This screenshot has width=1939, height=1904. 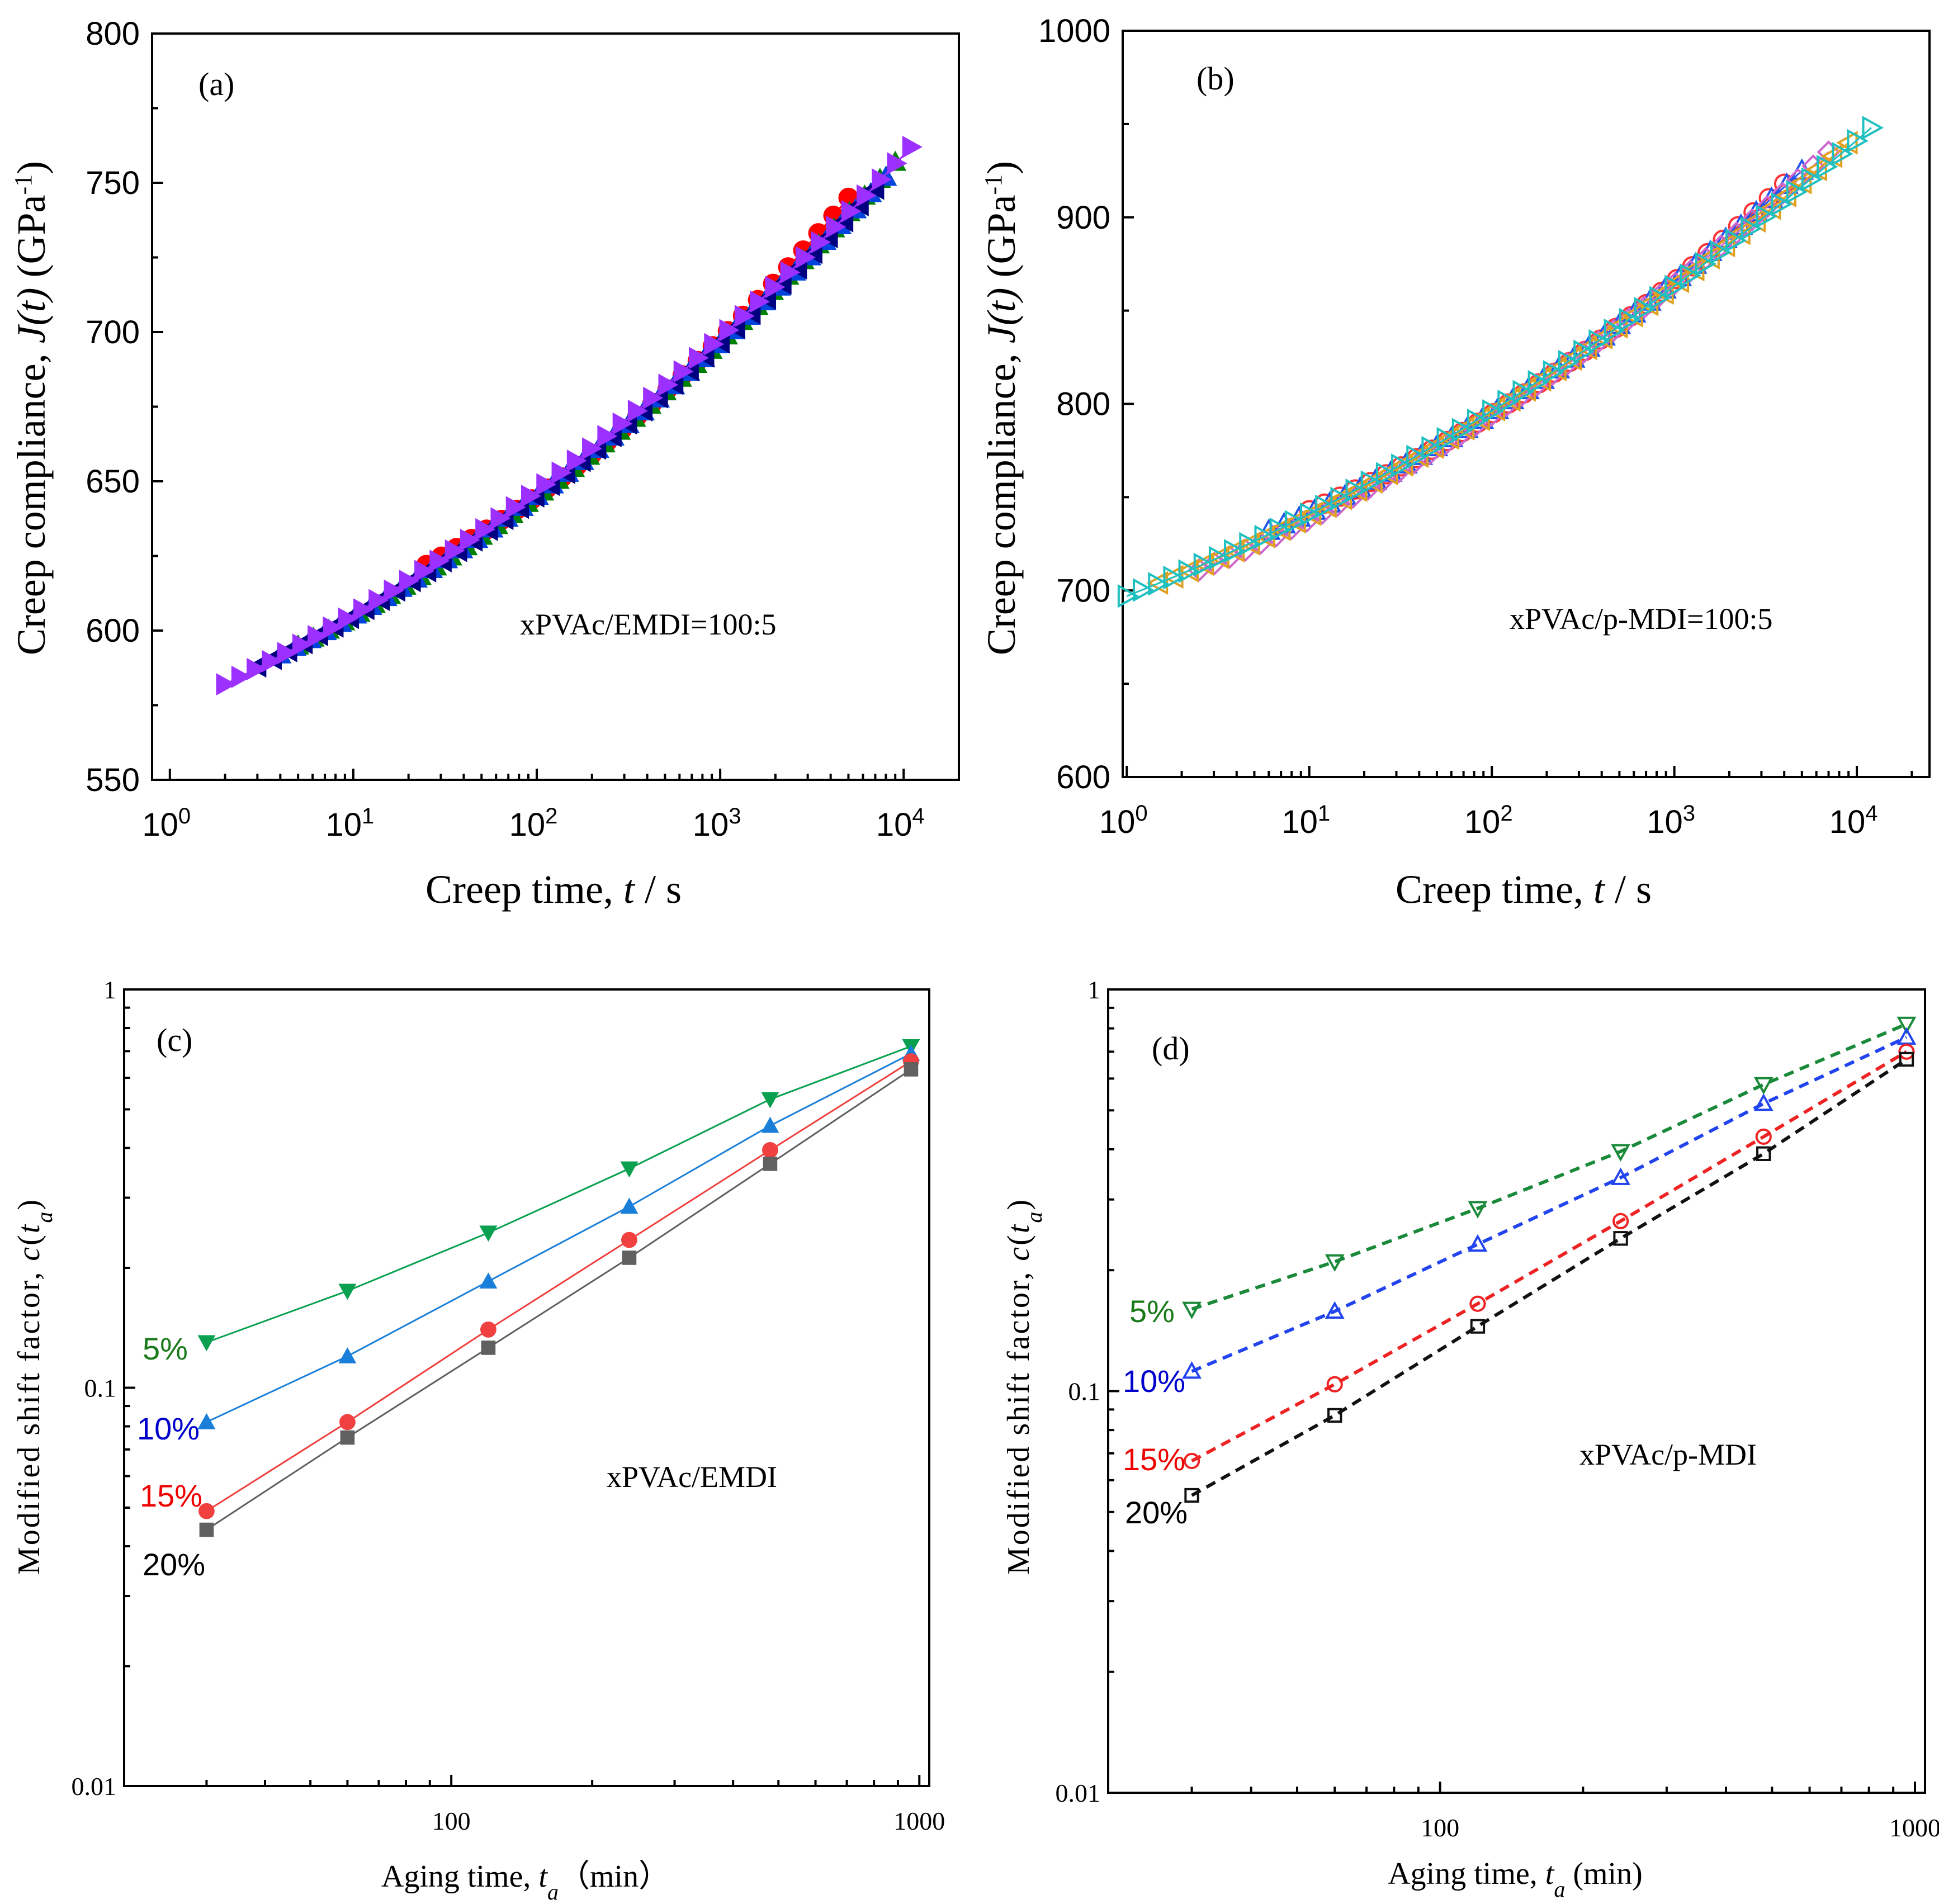 What do you see at coordinates (1668, 1454) in the screenshot?
I see `panel-d-annotation: xPVAc/p-MDI` at bounding box center [1668, 1454].